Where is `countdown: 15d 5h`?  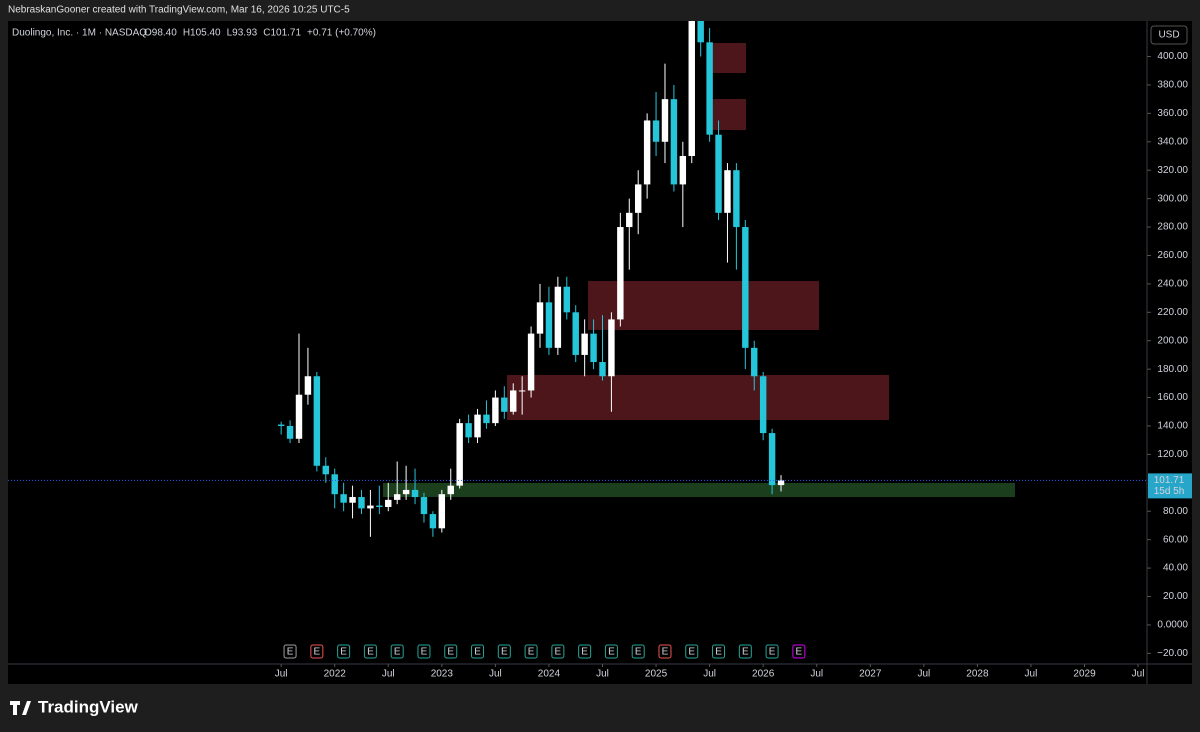
countdown: 15d 5h is located at coordinates (1169, 491).